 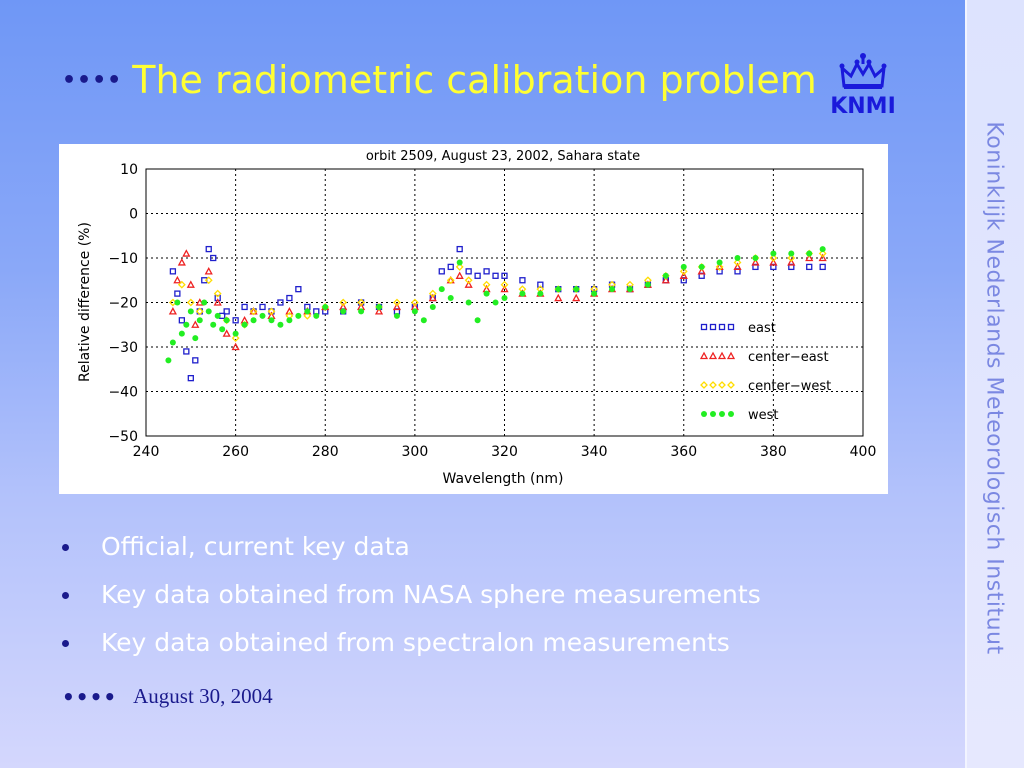 I want to click on footer-dots: ••••, so click(x=90, y=696).